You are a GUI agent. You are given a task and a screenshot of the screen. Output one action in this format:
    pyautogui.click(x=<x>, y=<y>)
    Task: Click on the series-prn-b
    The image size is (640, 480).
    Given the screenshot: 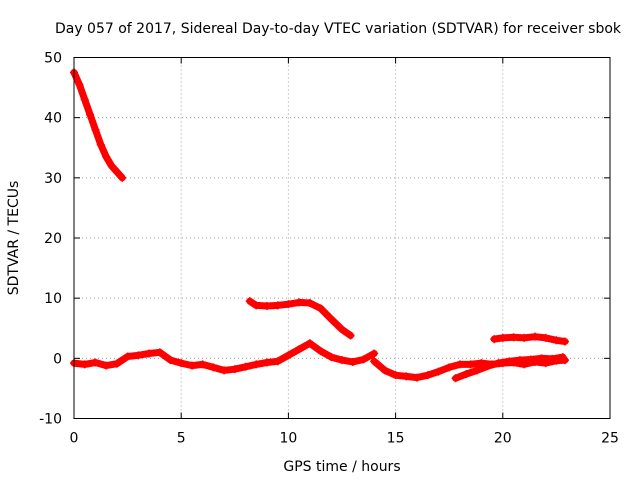 What is the action you would take?
    pyautogui.click(x=300, y=318)
    